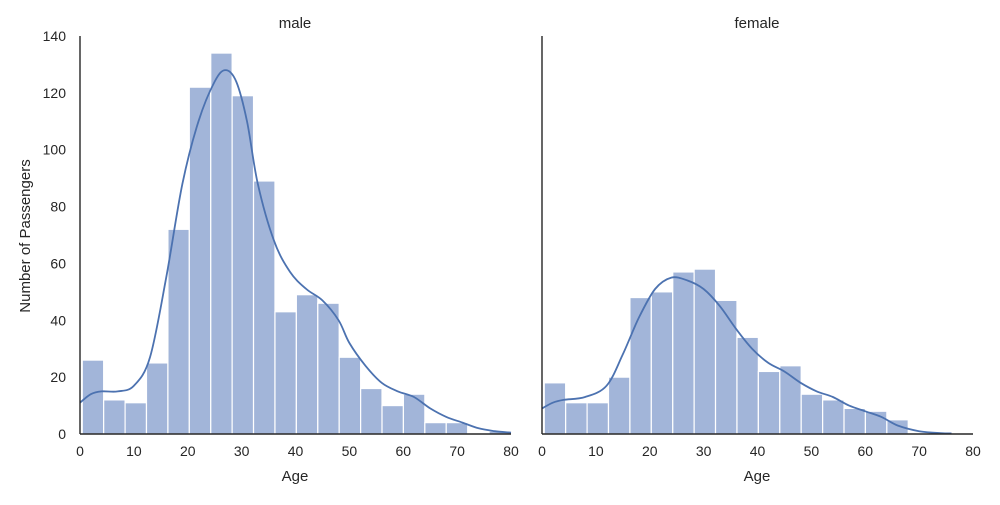 This screenshot has width=1000, height=505. What do you see at coordinates (25, 235) in the screenshot?
I see `y-axis-title: Number of Passengers` at bounding box center [25, 235].